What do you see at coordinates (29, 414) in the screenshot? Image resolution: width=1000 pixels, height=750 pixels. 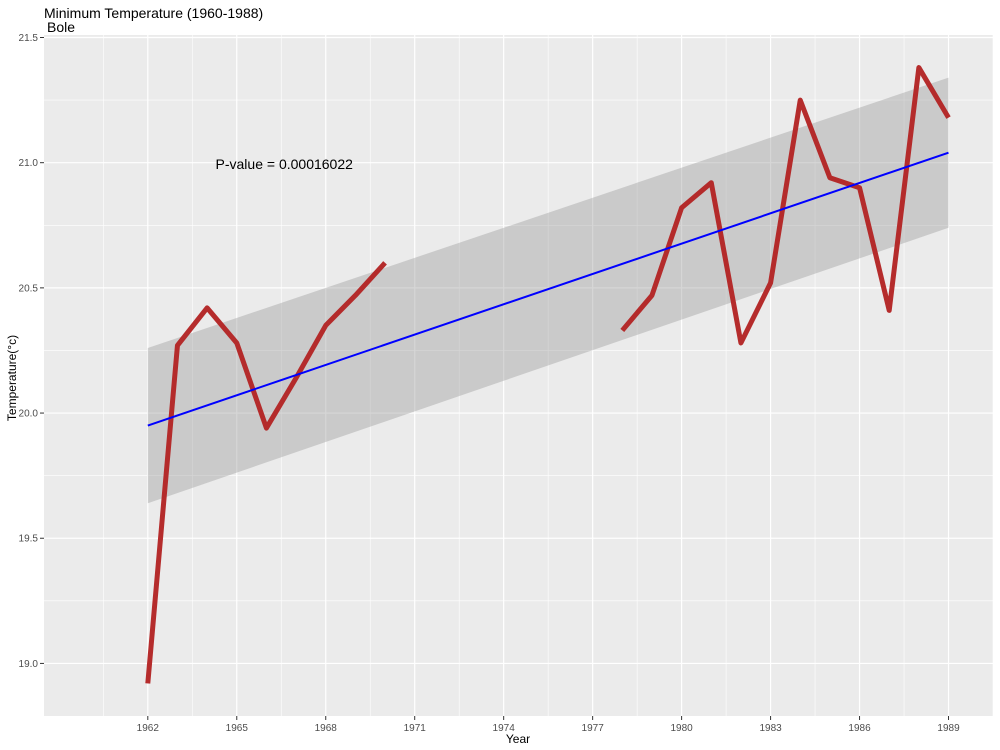 I see `y-tick-label: 20.0` at bounding box center [29, 414].